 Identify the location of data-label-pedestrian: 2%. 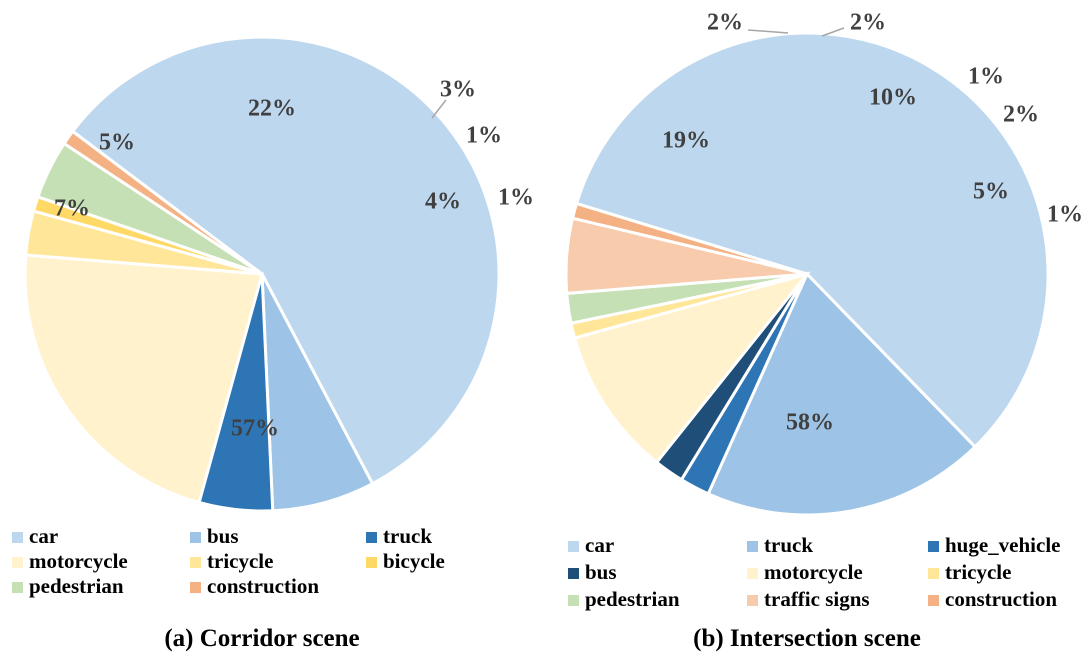
(1021, 115).